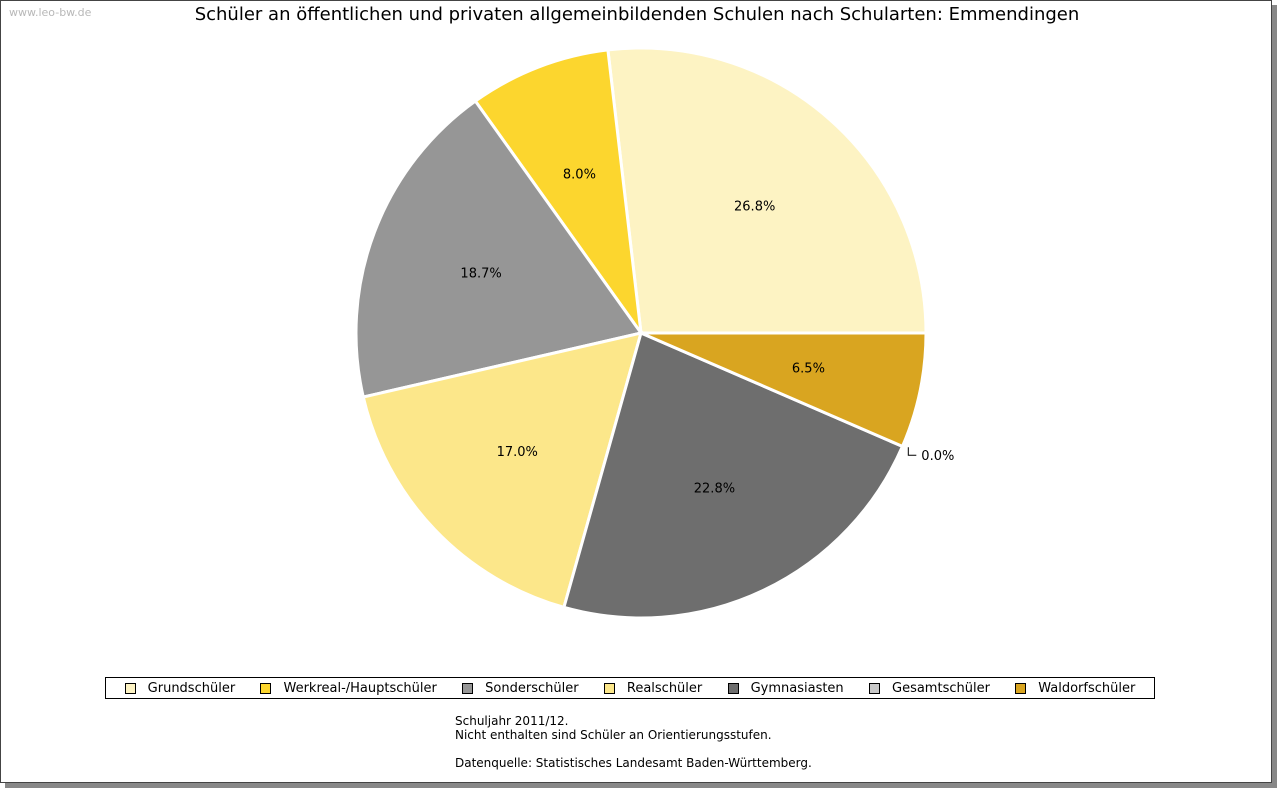 This screenshot has width=1280, height=791. I want to click on legend-label: Gymnasiasten, so click(797, 688).